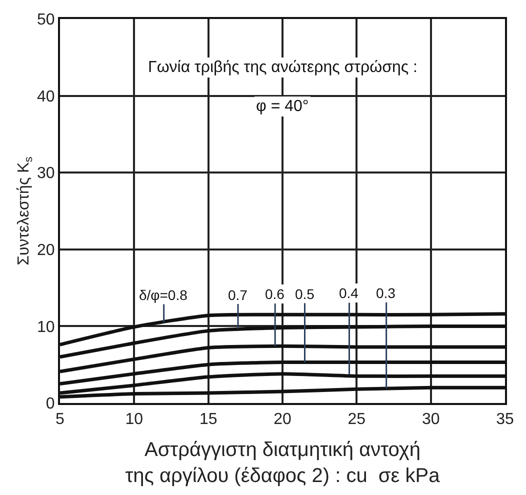 The height and width of the screenshot is (495, 526). I want to click on annotation: φ = 40°, so click(282, 106).